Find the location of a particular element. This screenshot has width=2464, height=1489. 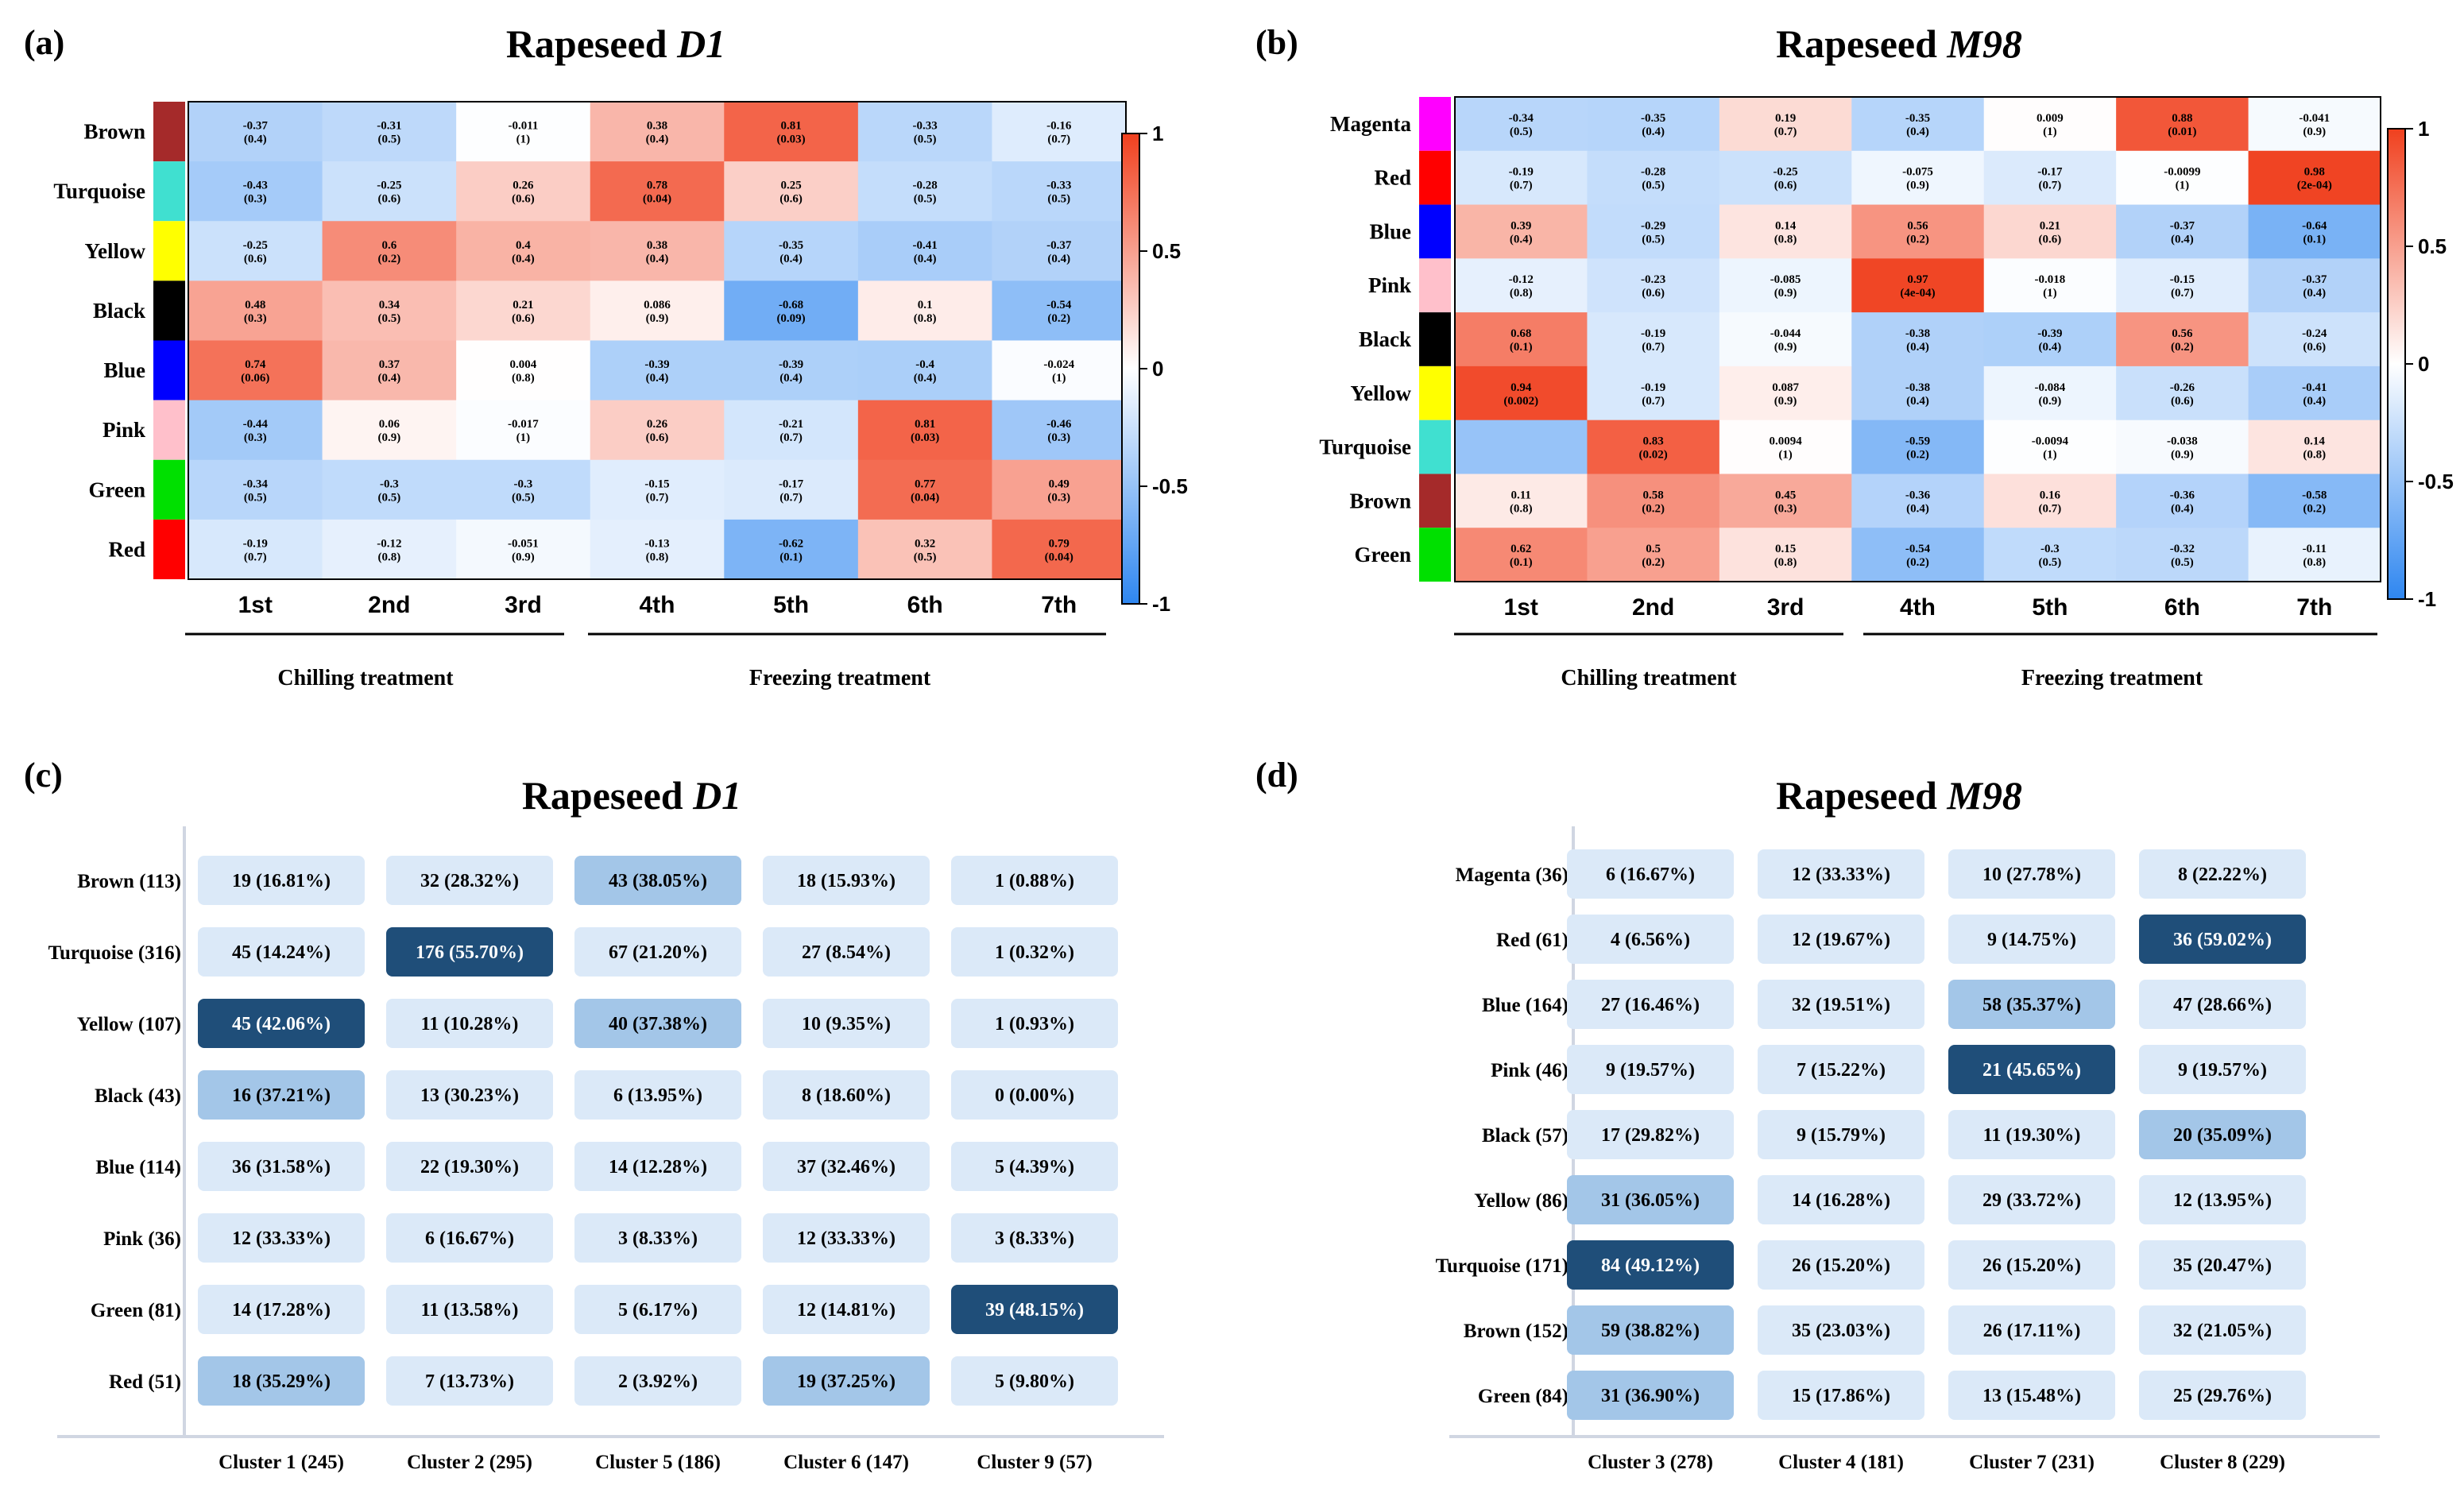

table-cell-value: 39 (48.15%) is located at coordinates (1034, 1310).